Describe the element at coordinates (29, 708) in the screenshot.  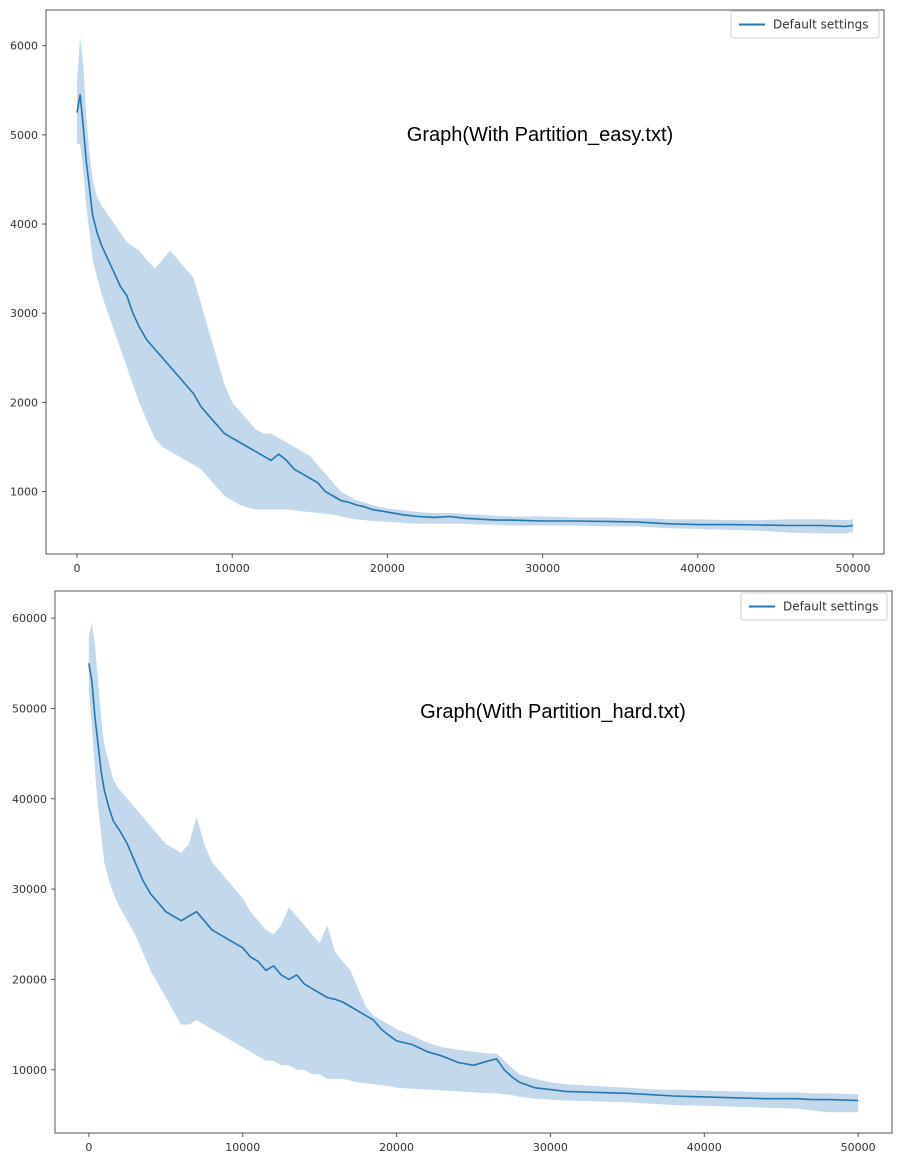
I see `y-tick-label: 50000` at that location.